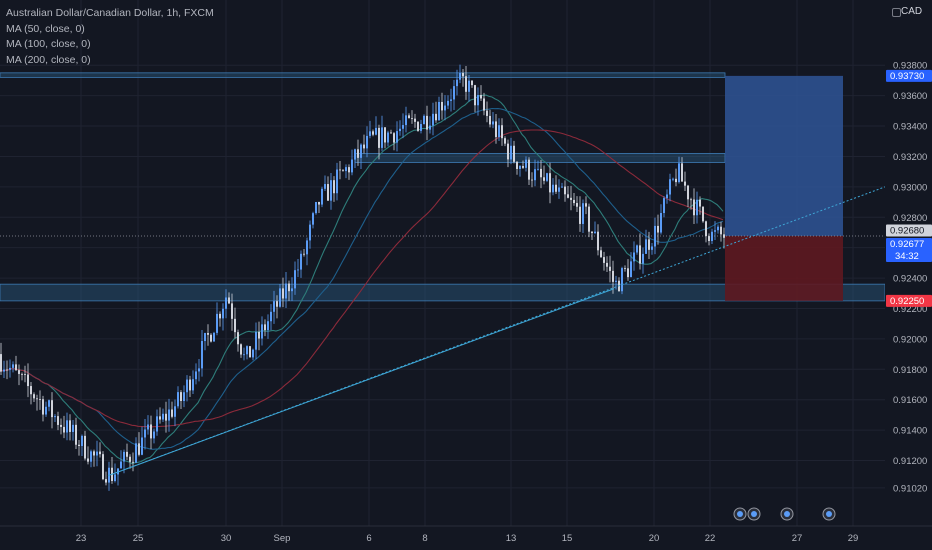 This screenshot has width=932, height=550. I want to click on stop-zone, so click(784, 268).